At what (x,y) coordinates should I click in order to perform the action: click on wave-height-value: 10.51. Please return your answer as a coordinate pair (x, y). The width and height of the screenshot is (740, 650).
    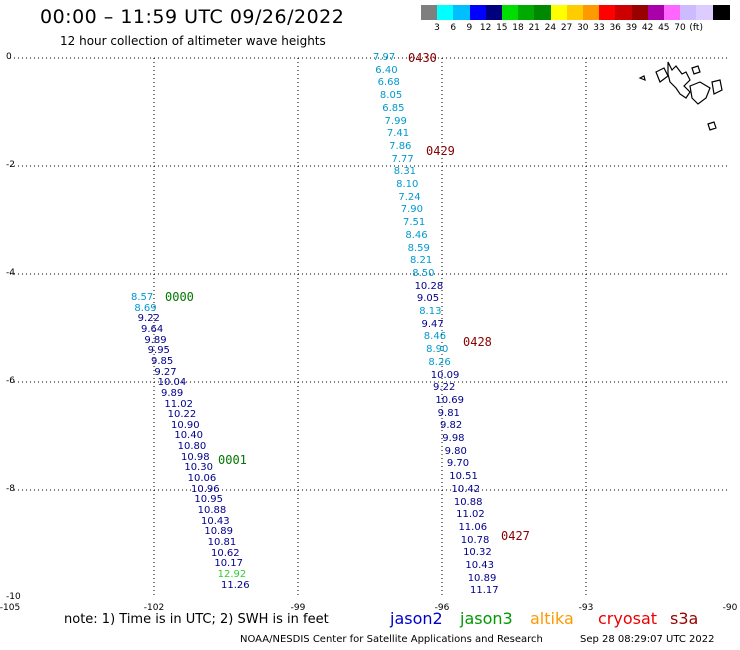
    Looking at the image, I should click on (463, 477).